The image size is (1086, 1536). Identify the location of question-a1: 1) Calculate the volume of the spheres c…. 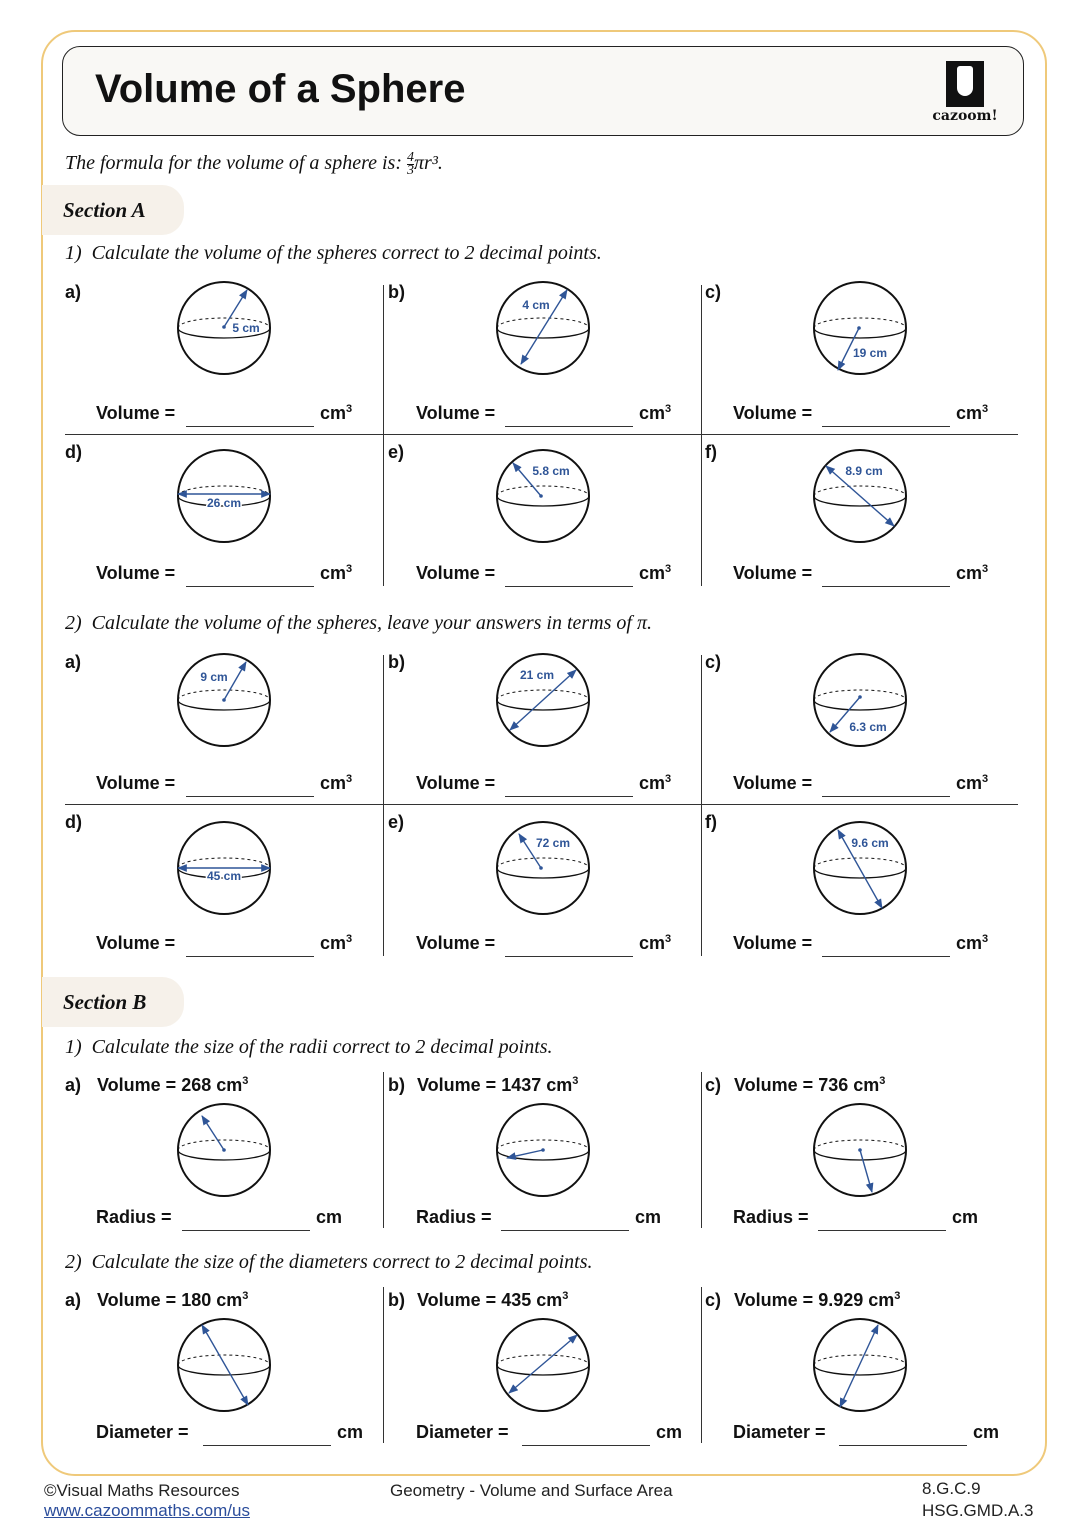
(333, 253).